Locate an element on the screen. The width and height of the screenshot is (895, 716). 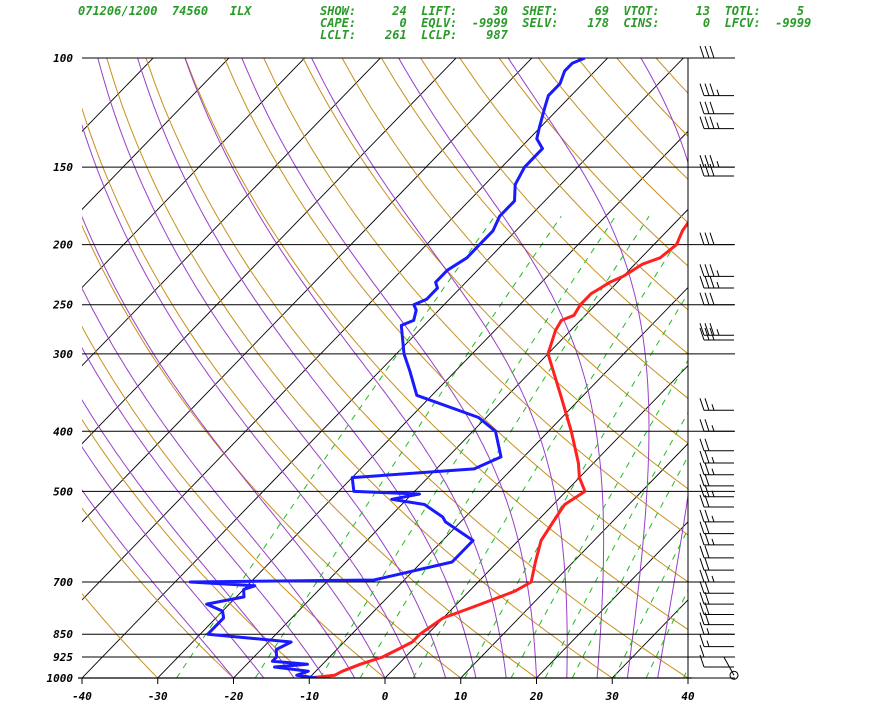
pressure-tick-label: 100 is located at coordinates (63, 58).